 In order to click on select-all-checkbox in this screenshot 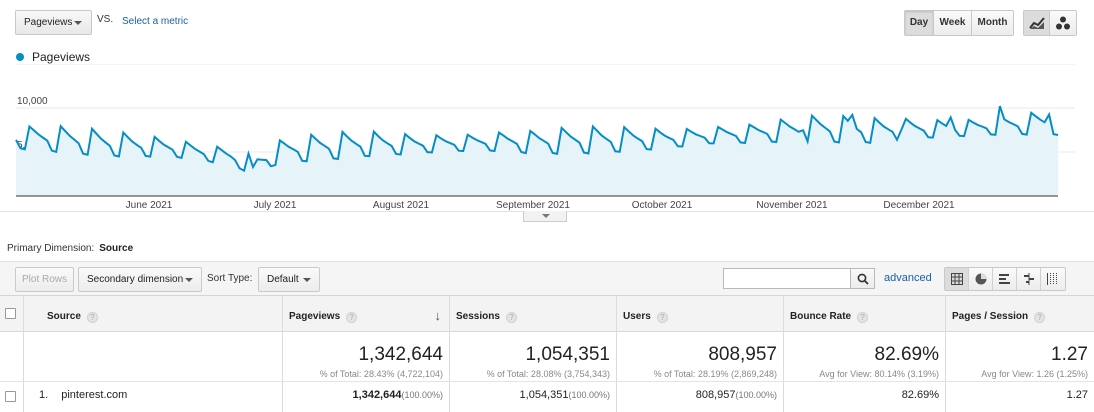, I will do `click(10, 313)`.